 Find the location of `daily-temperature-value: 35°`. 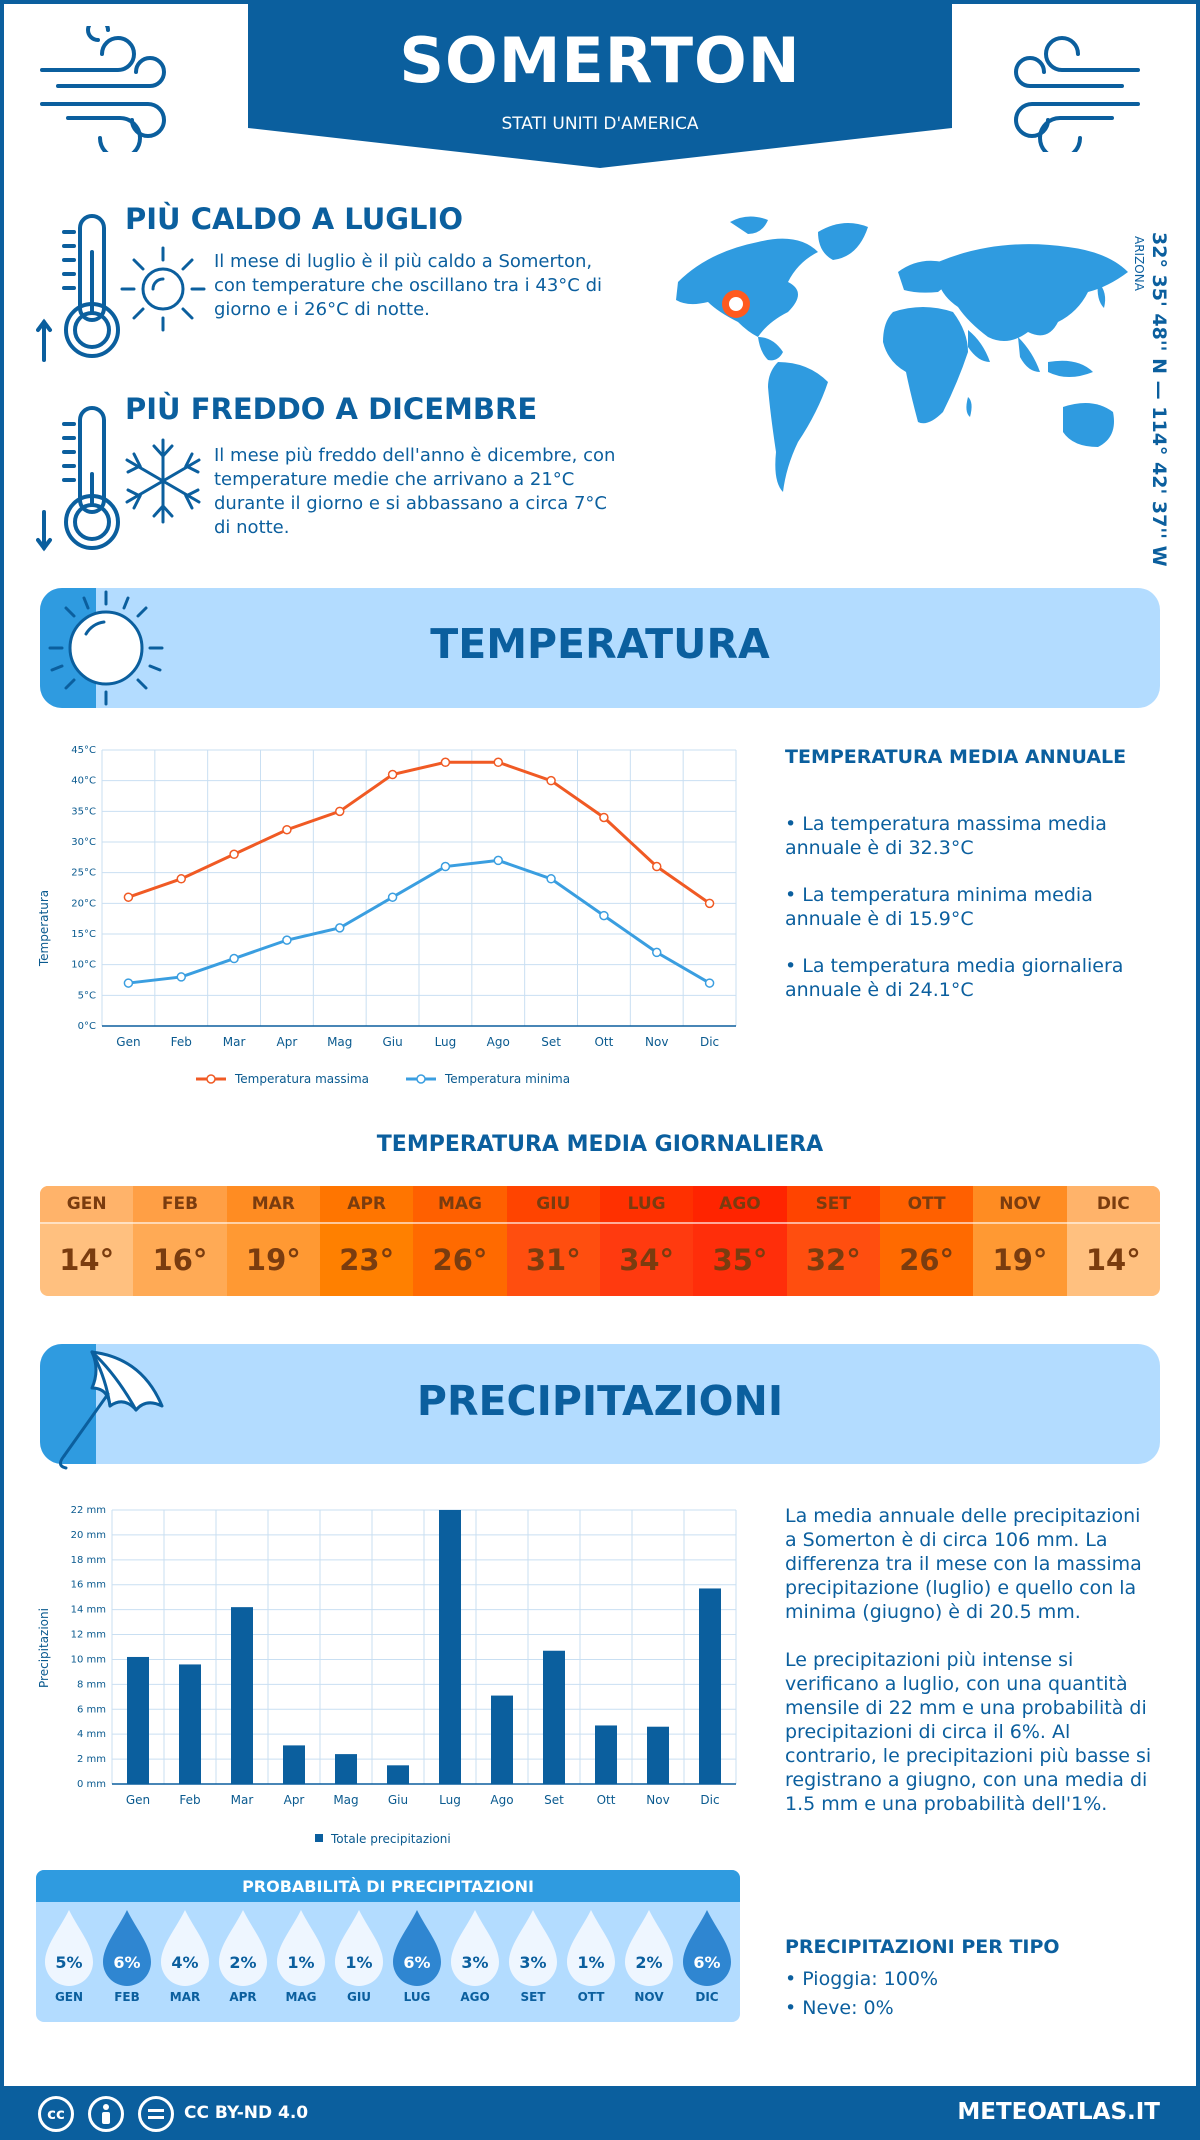

daily-temperature-value: 35° is located at coordinates (740, 1260).